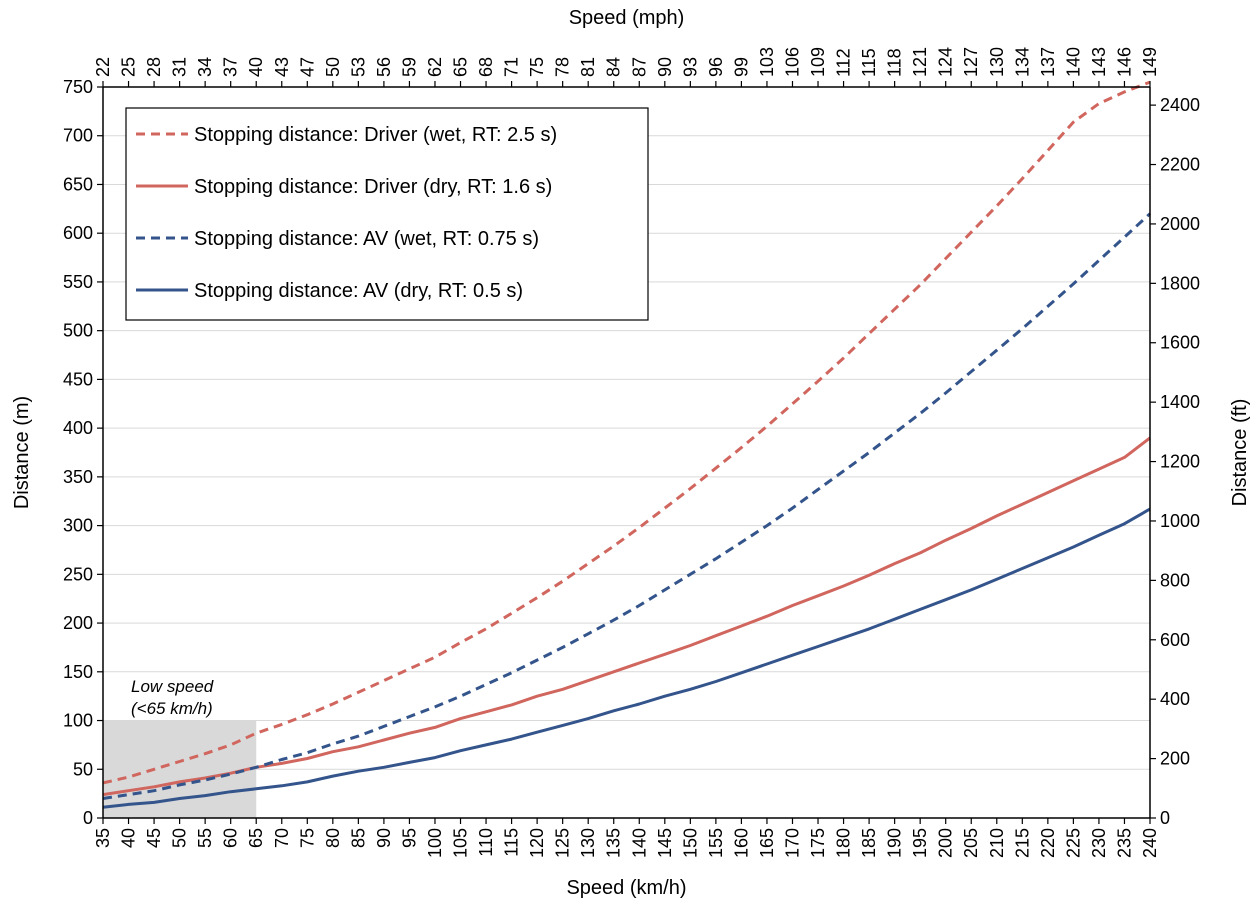 The width and height of the screenshot is (1260, 903). What do you see at coordinates (614, 843) in the screenshot?
I see `x-tick-label: 135` at bounding box center [614, 843].